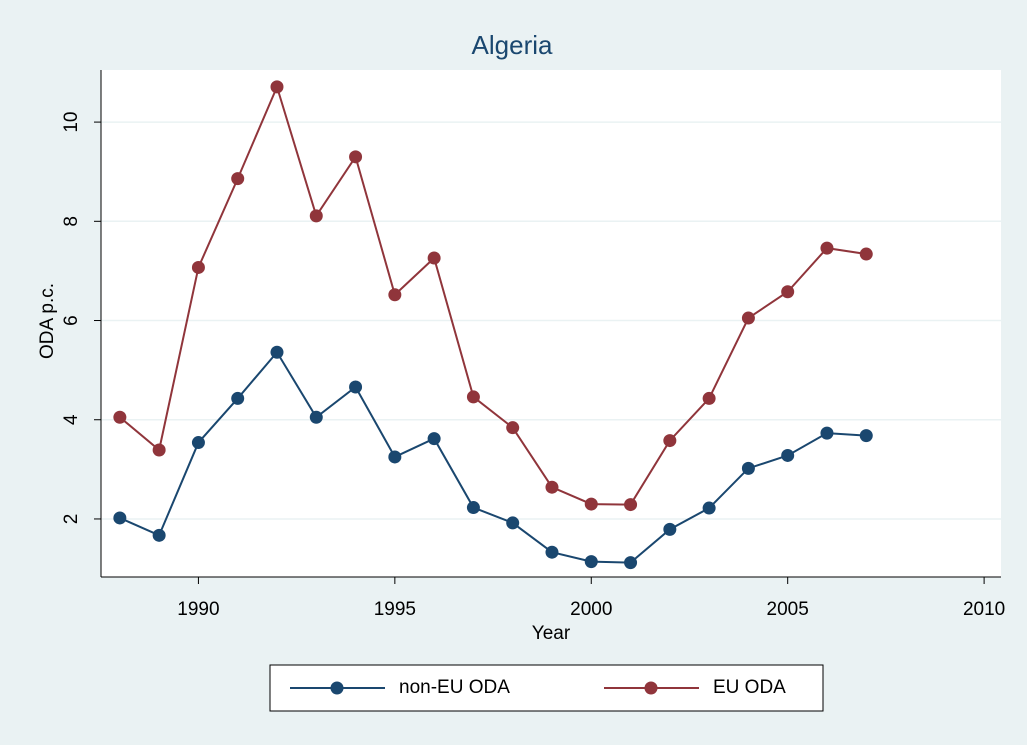 This screenshot has height=745, width=1027. I want to click on y-tick-label: 2, so click(71, 519).